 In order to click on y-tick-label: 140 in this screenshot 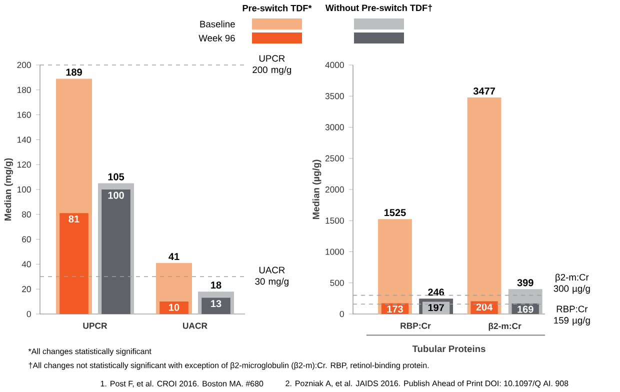, I will do `click(24, 139)`.